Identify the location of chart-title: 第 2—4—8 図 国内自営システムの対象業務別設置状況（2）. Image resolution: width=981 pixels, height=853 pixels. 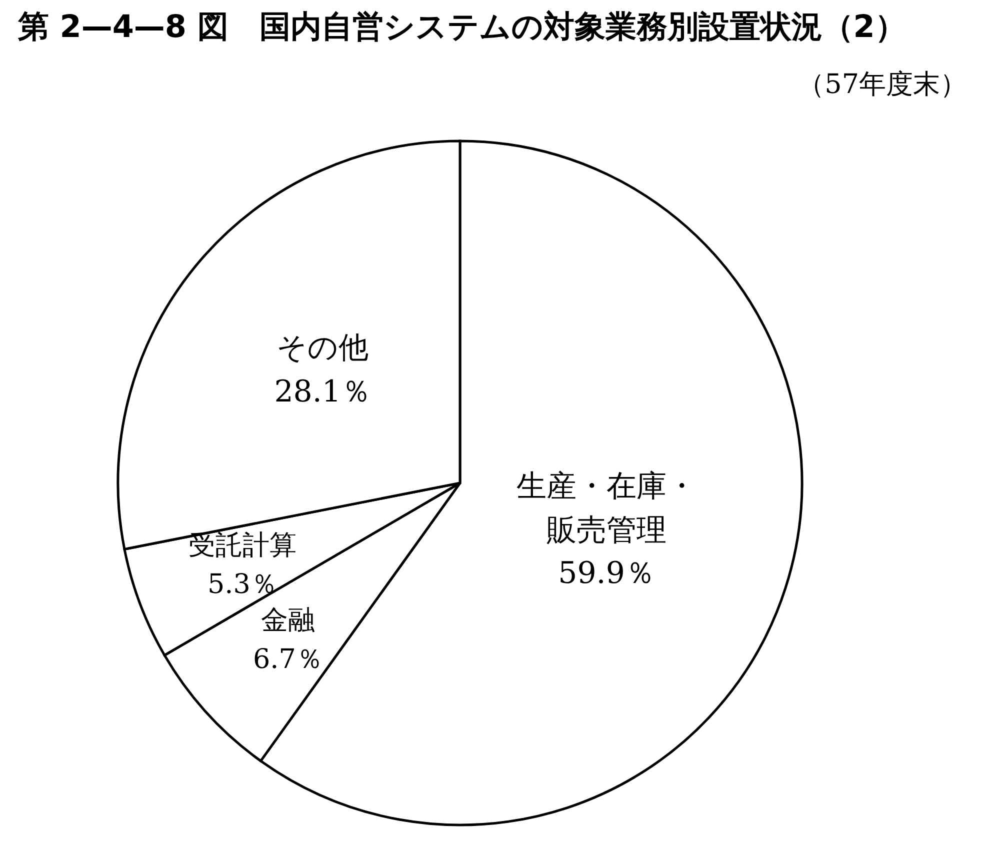
(462, 27).